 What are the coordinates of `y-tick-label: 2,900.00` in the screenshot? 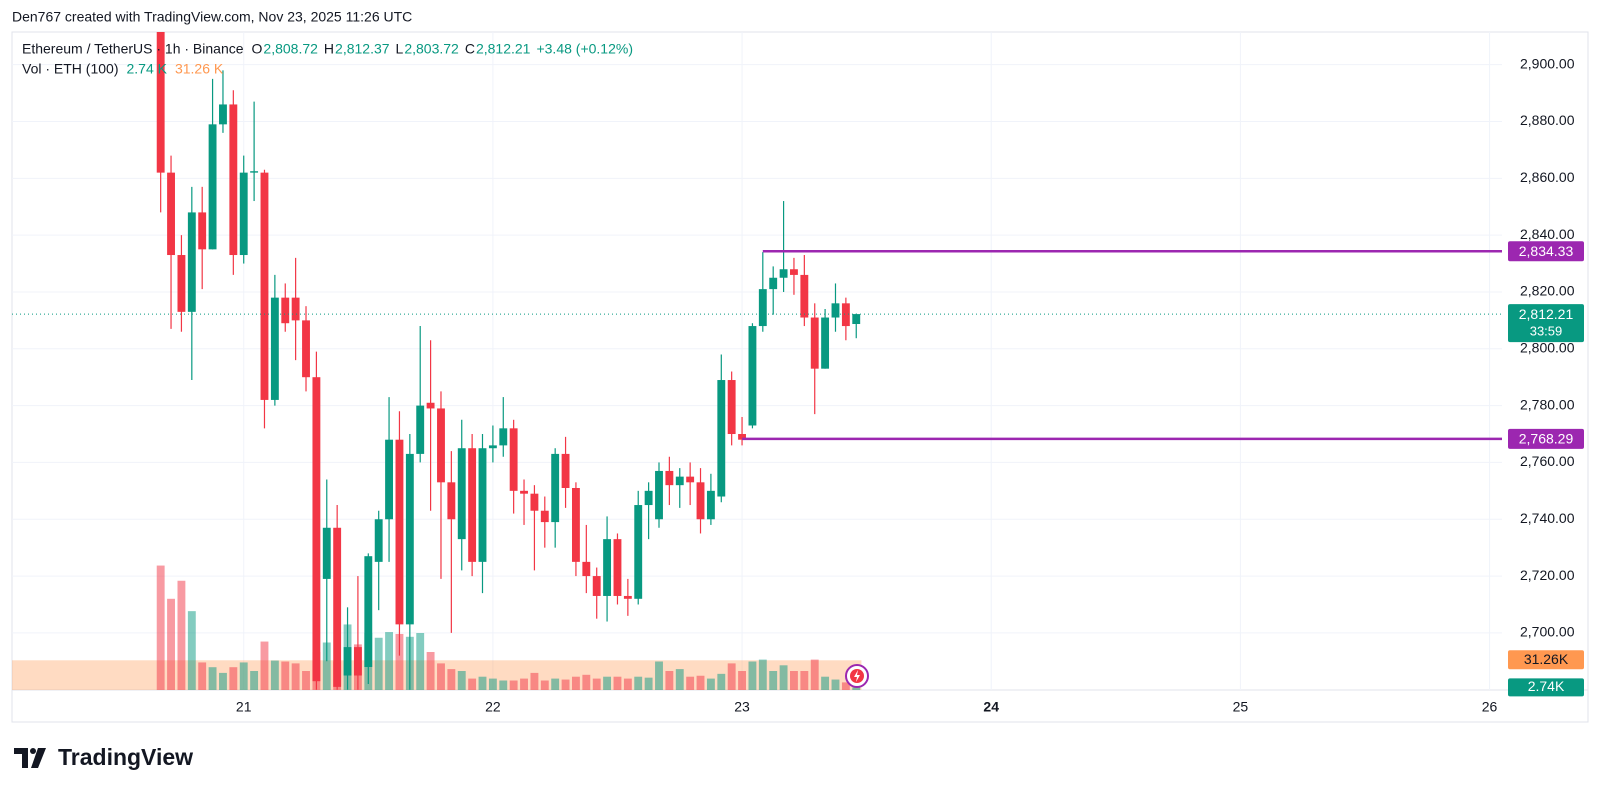 It's located at (1547, 63).